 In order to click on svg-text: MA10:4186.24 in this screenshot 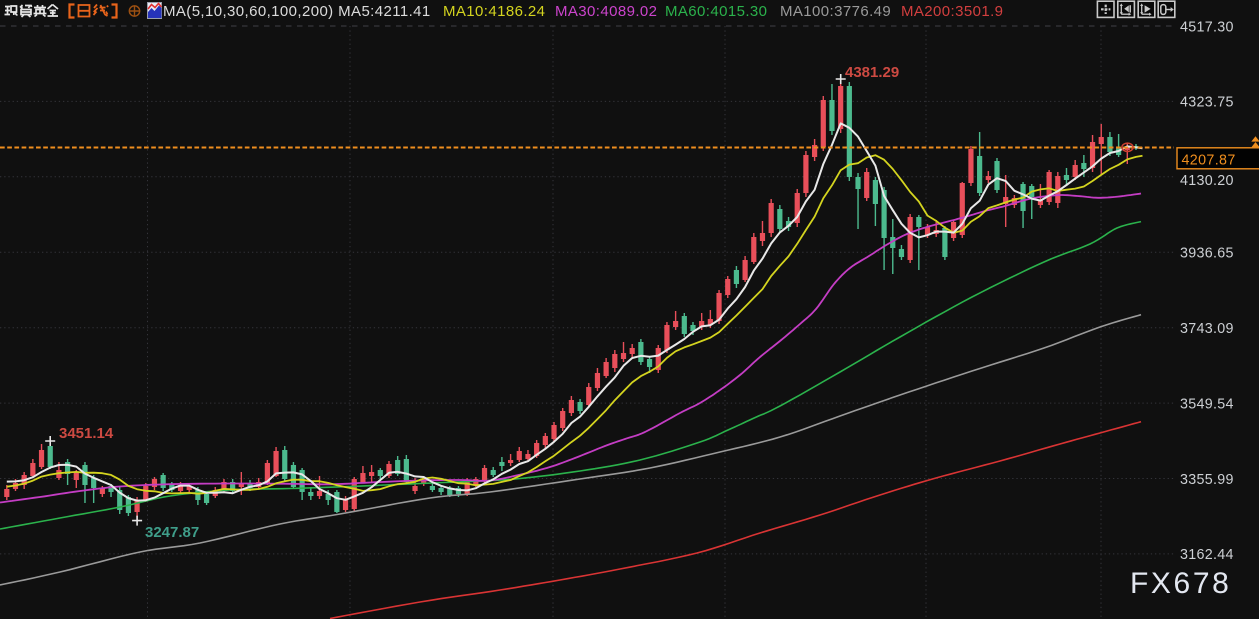, I will do `click(494, 11)`.